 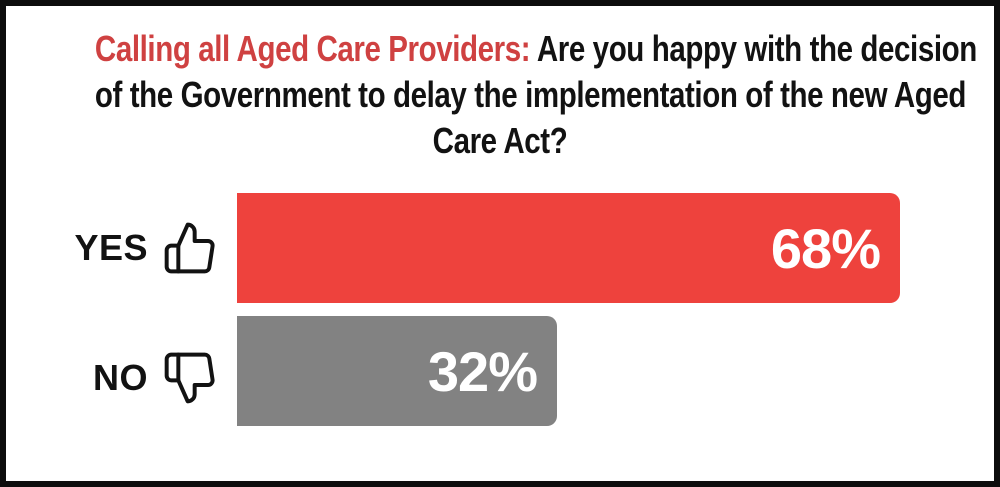 What do you see at coordinates (568, 248) in the screenshot?
I see `yes-bar: 68%` at bounding box center [568, 248].